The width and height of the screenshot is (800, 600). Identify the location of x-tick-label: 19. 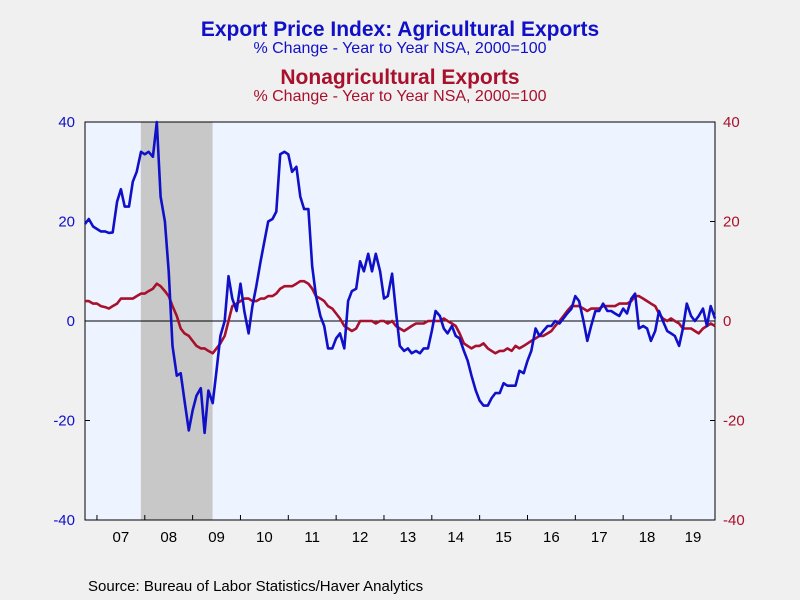
(693, 537).